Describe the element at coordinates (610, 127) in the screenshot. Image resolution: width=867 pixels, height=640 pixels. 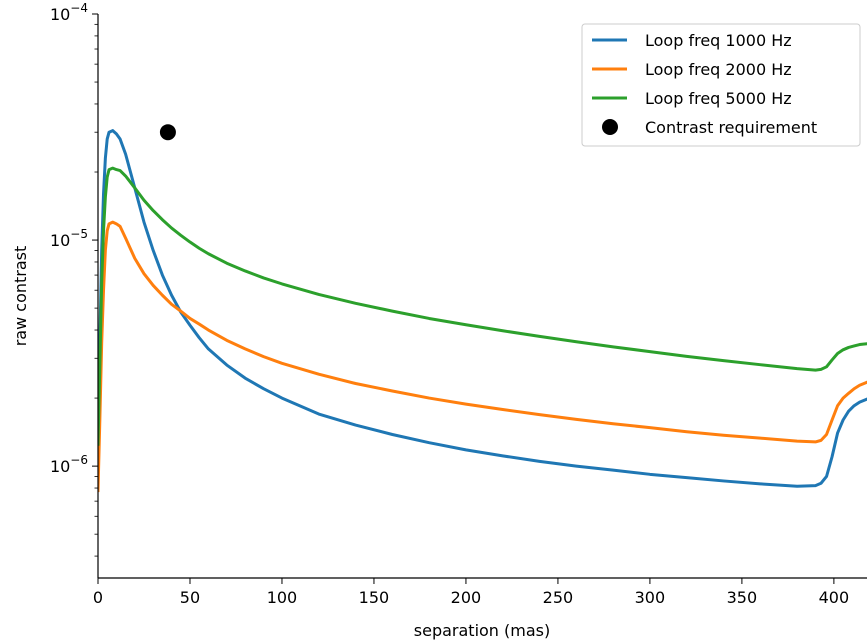
I see `legend-marker` at that location.